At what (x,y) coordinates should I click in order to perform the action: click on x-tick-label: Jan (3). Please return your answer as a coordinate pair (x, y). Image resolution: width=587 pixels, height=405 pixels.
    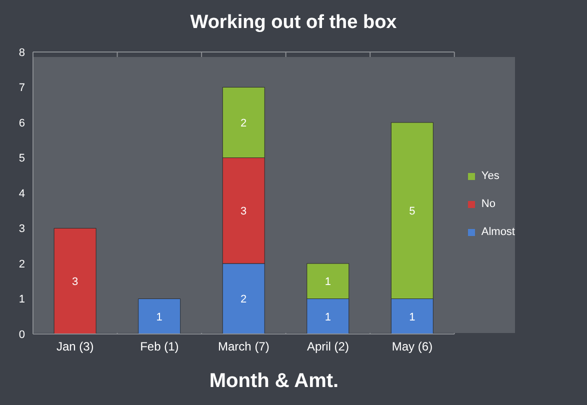
    Looking at the image, I should click on (75, 347).